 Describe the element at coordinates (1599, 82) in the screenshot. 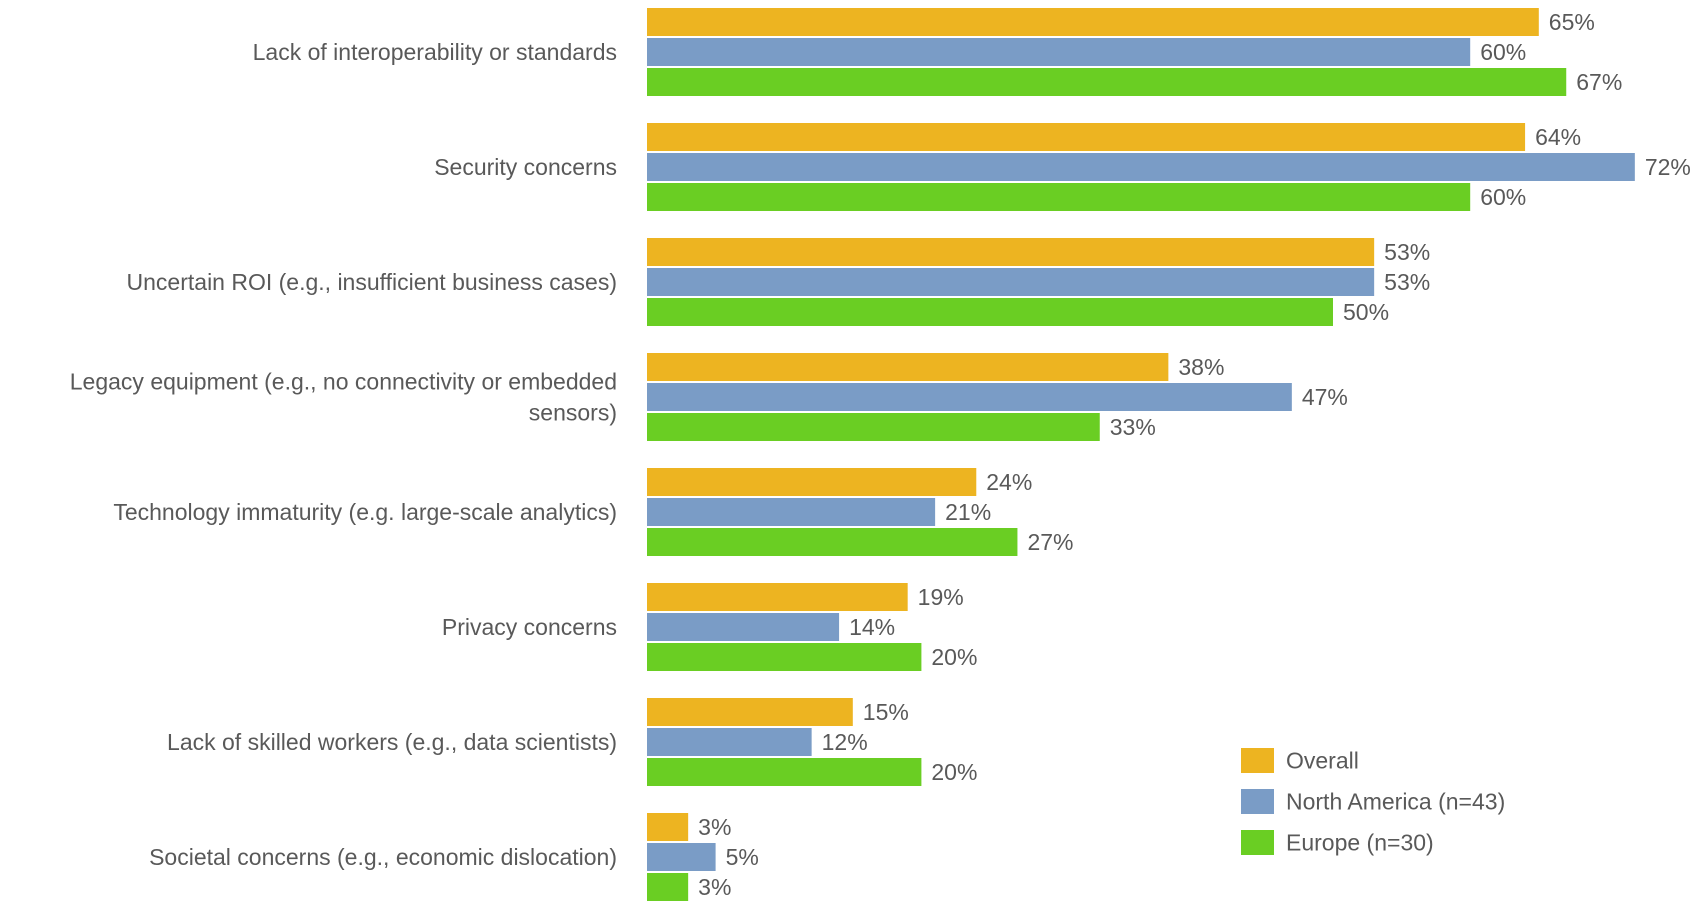

I see `data-label: 67%` at that location.